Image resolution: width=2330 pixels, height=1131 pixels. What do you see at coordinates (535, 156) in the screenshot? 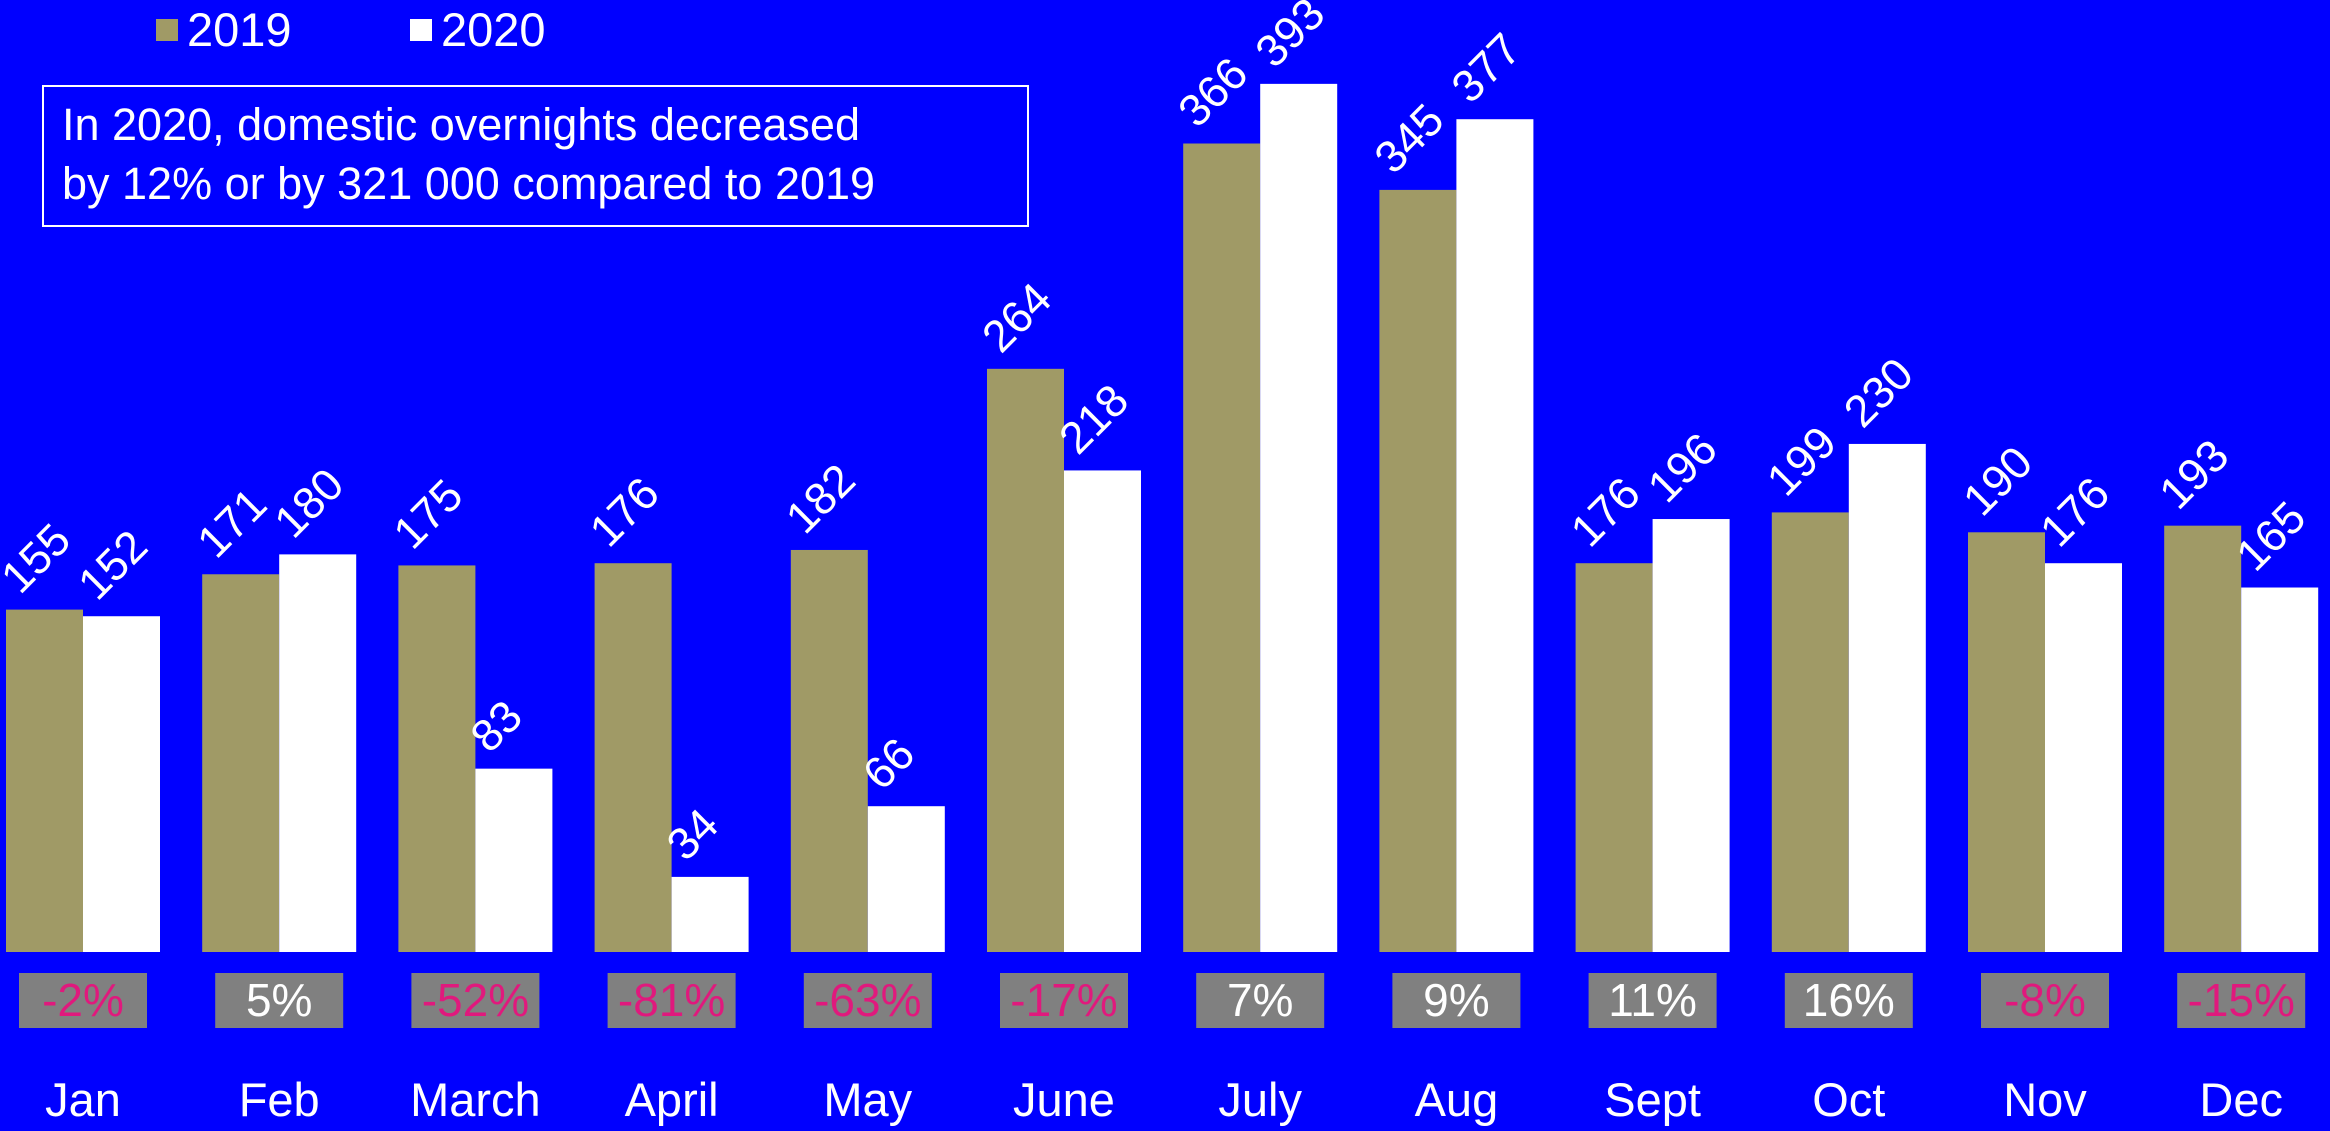
I see `annotation-box` at bounding box center [535, 156].